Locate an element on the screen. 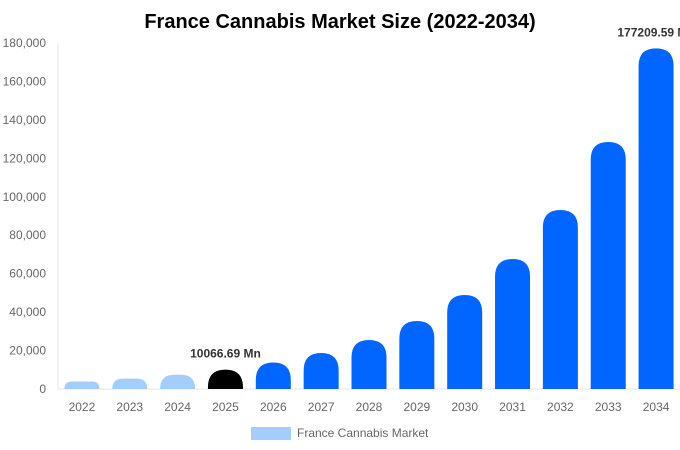 The image size is (680, 450). x-tick-label: 2027 is located at coordinates (321, 407).